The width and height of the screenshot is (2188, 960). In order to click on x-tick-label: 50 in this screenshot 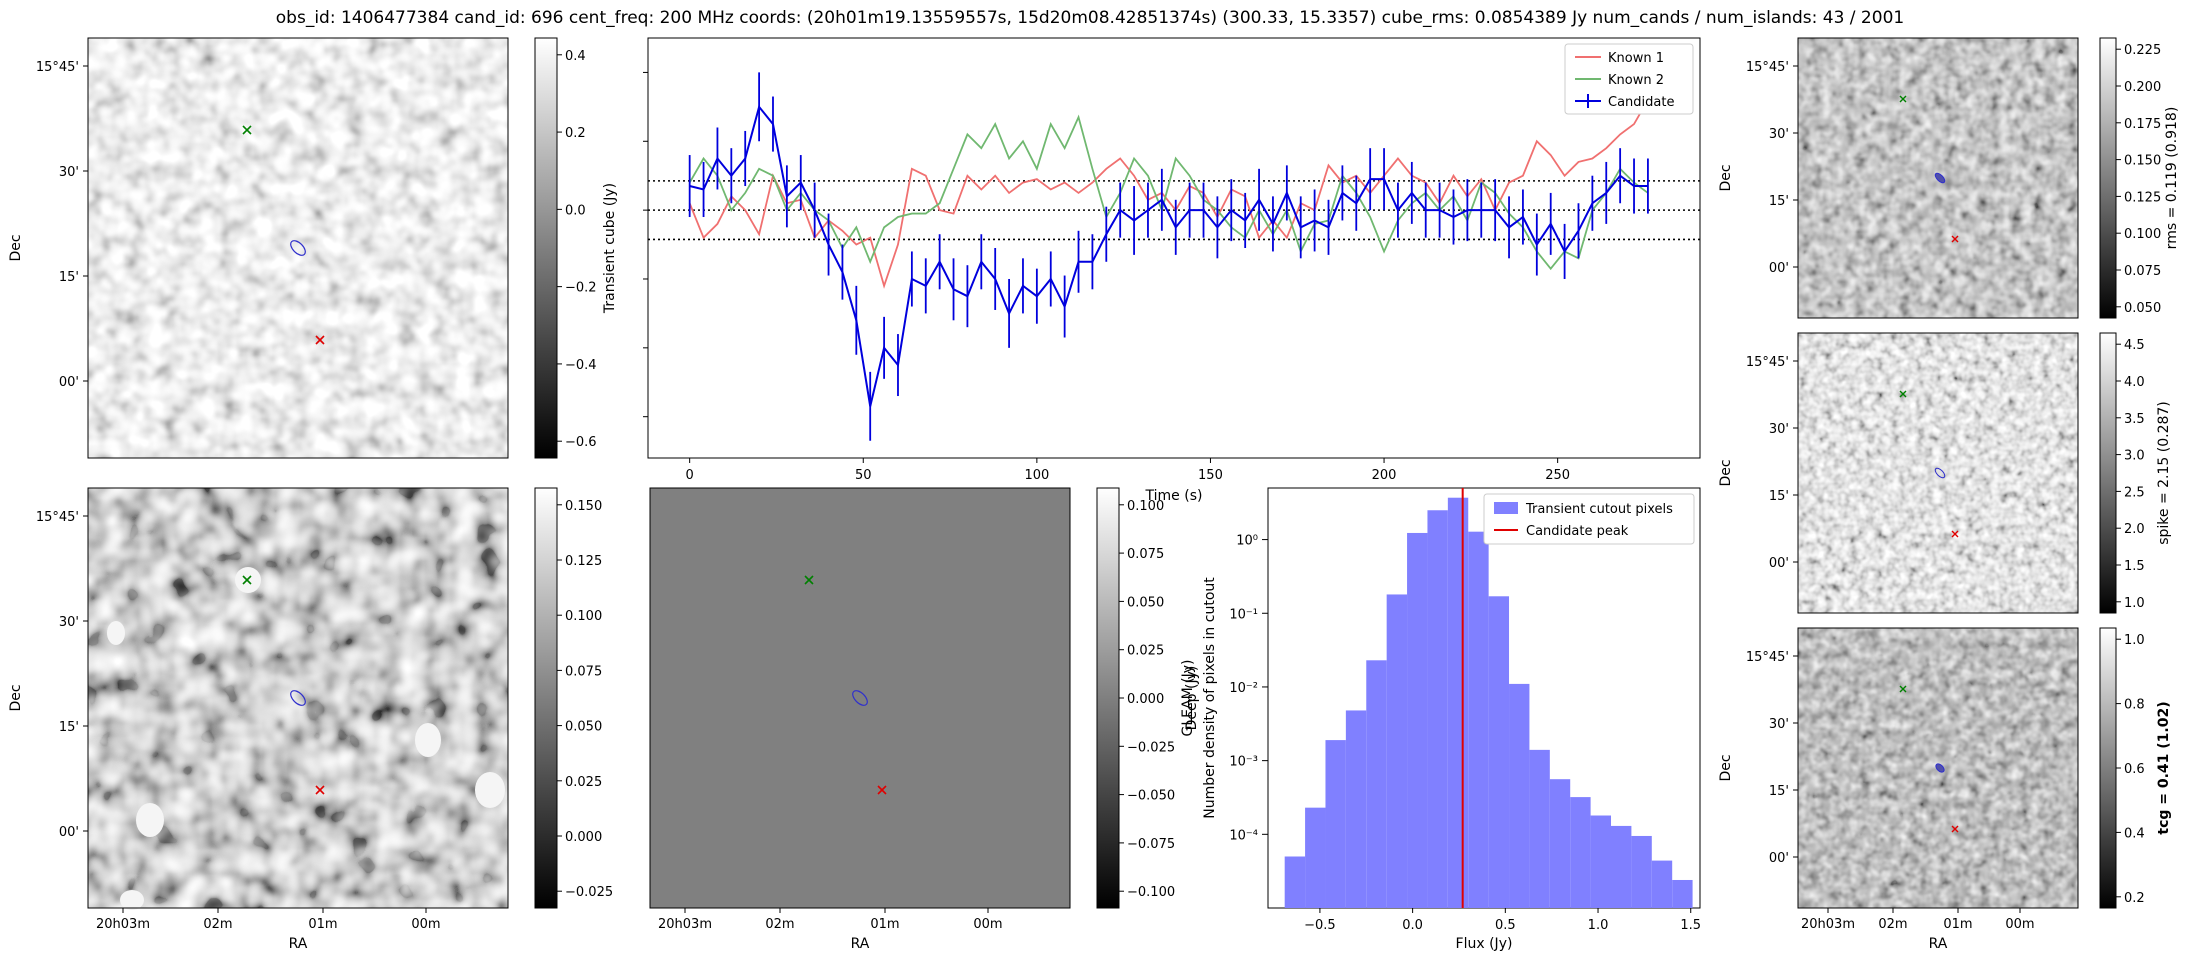, I will do `click(863, 475)`.